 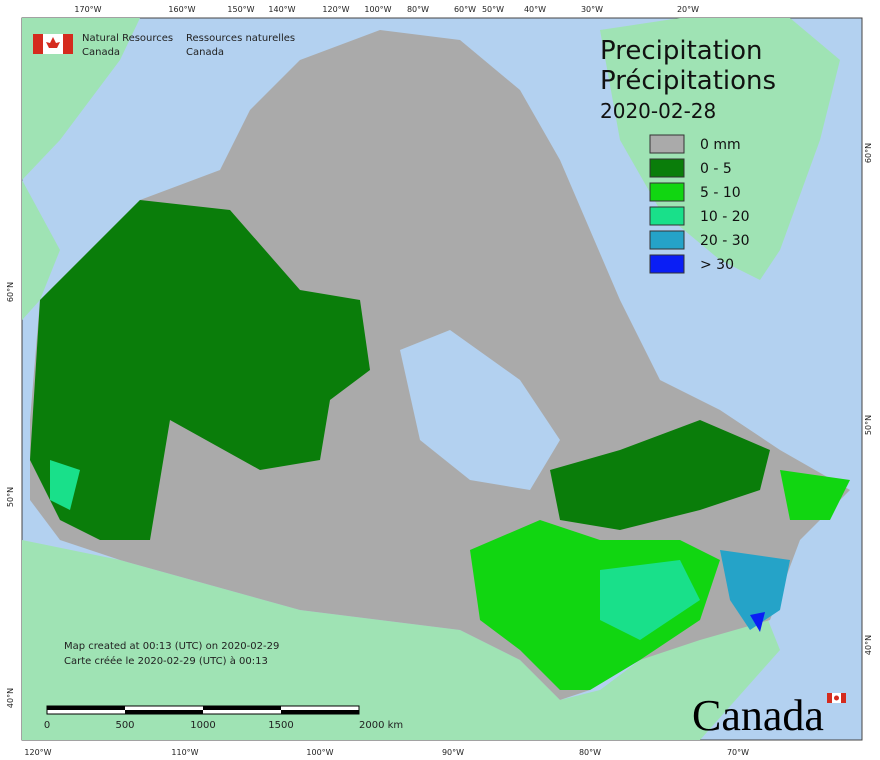 What do you see at coordinates (240, 9) in the screenshot?
I see `graticule-label: 150°W` at bounding box center [240, 9].